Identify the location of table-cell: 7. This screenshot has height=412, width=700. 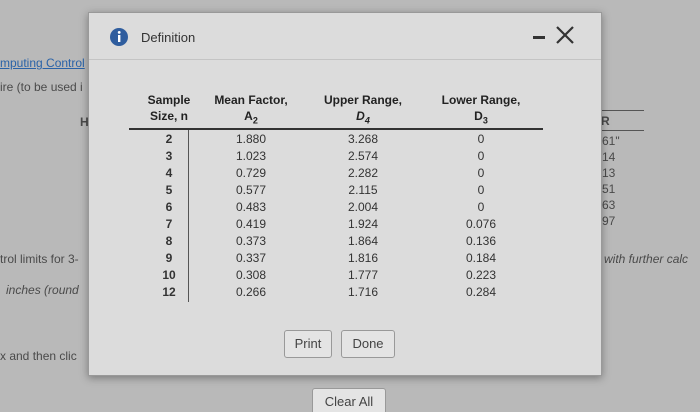
(169, 224).